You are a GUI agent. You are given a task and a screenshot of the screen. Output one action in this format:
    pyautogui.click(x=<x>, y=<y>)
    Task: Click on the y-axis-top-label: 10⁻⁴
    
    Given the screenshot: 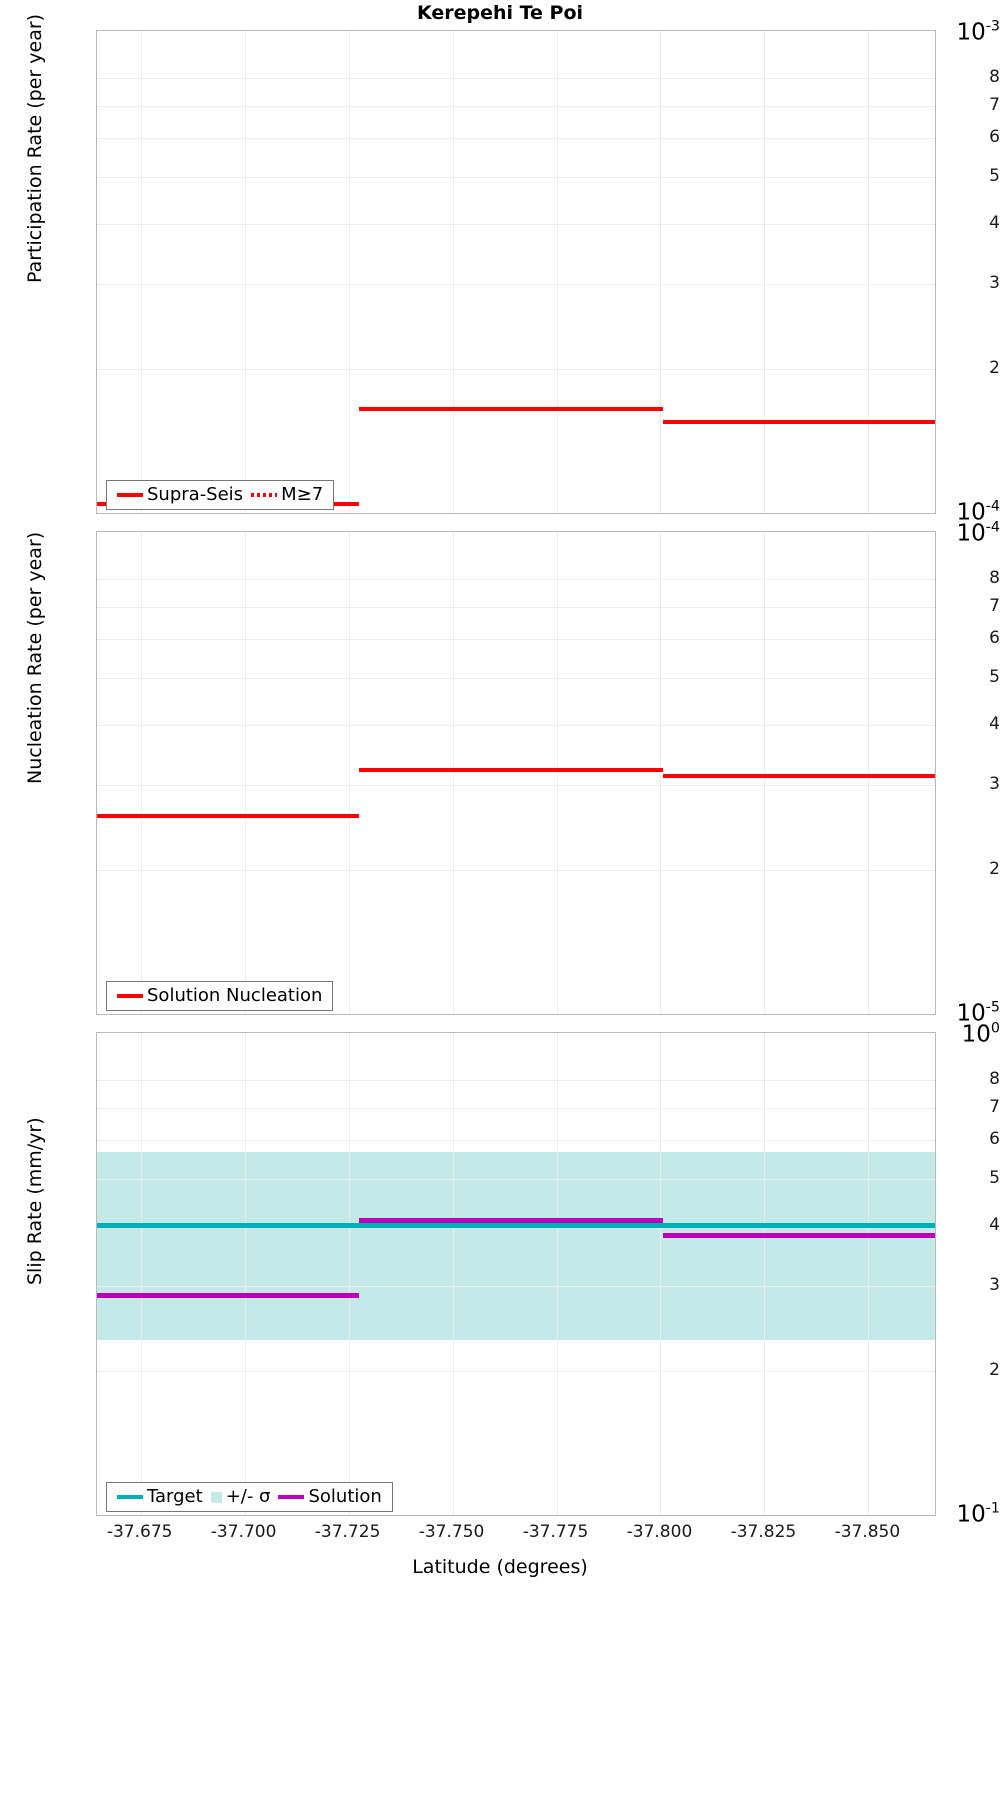 What is the action you would take?
    pyautogui.click(x=978, y=533)
    